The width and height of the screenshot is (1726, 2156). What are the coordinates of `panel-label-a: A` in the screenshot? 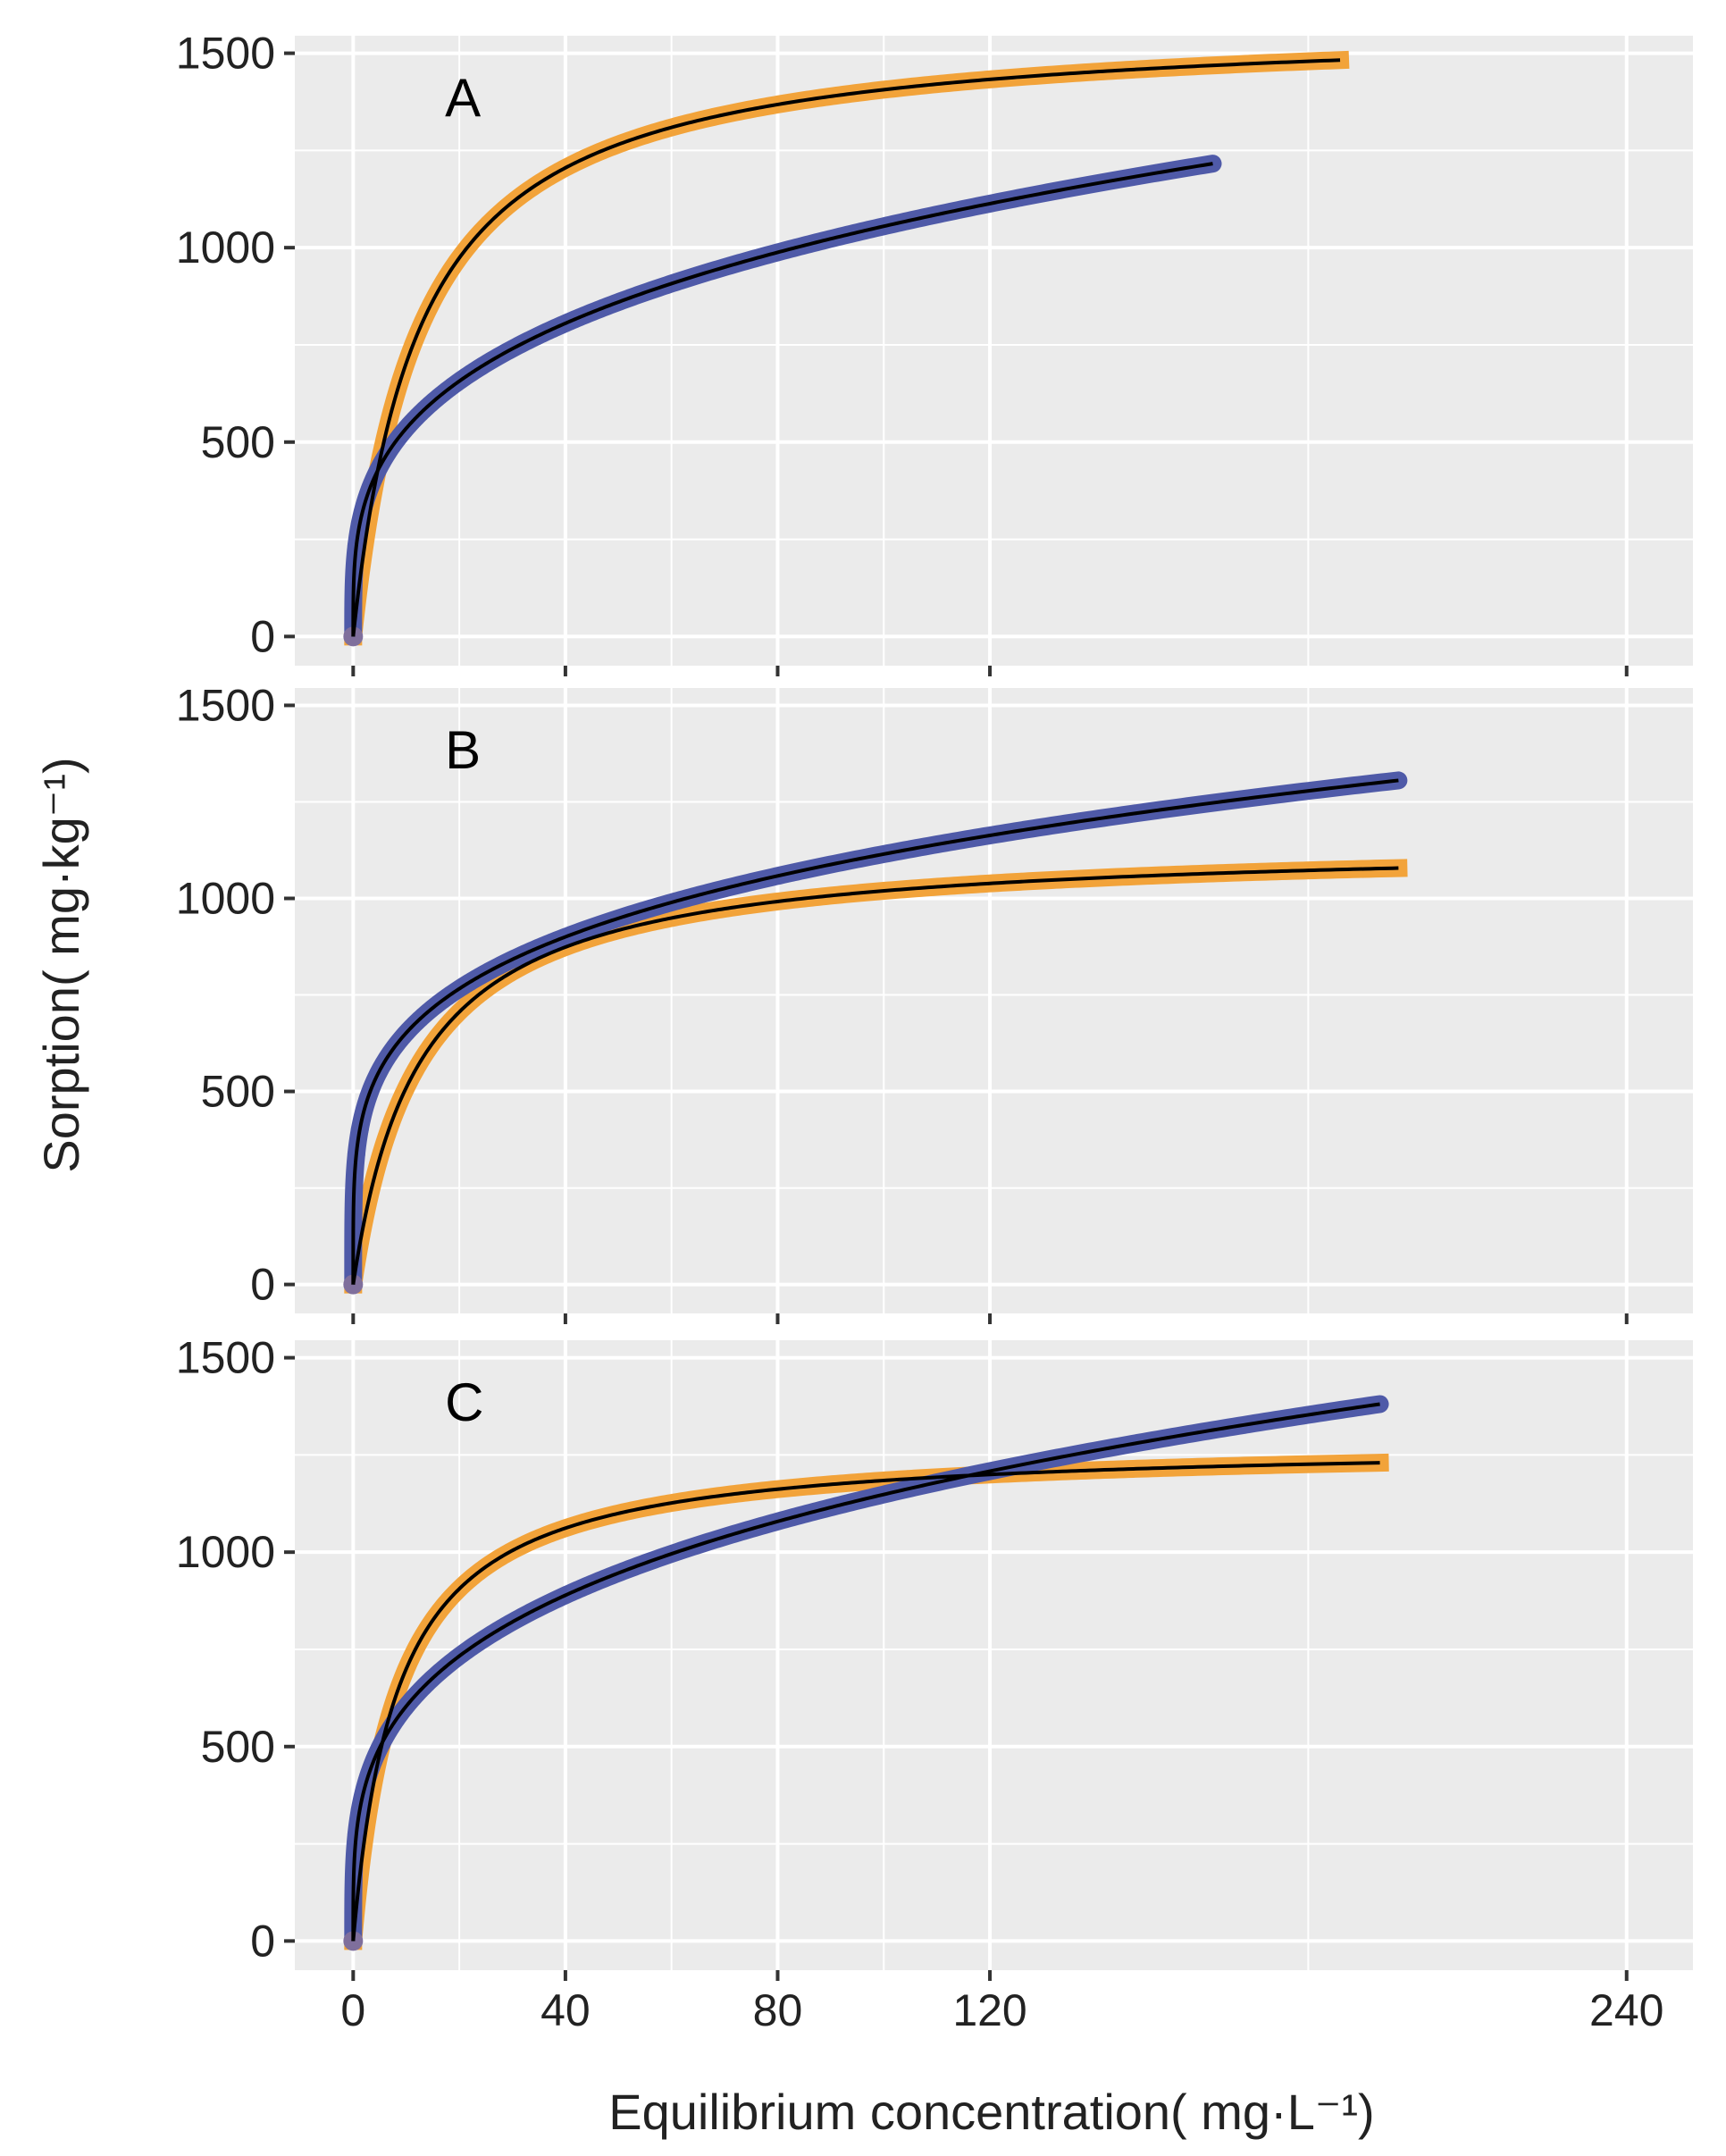 It's located at (463, 98).